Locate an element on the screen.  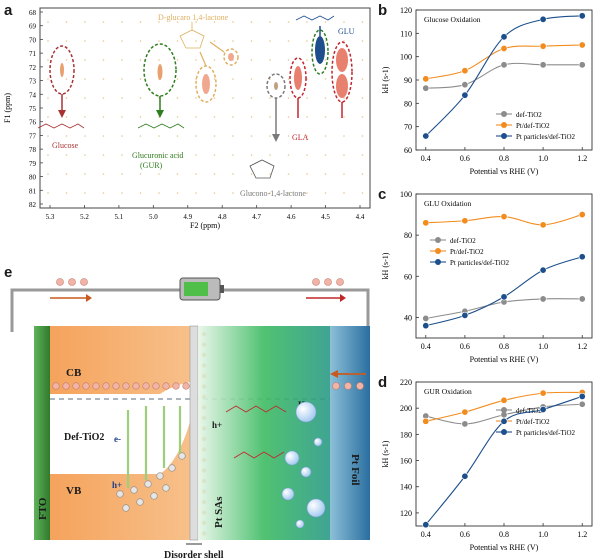
glucono-label: Glucono-1,4-lactone is located at coordinates (273, 193).